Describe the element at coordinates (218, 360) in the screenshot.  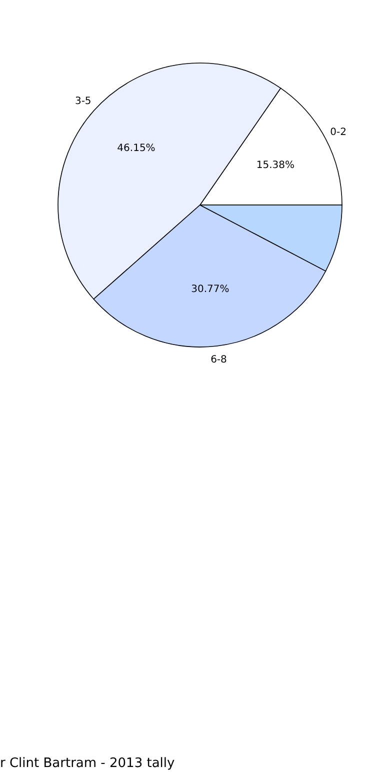
I see `slice-label: 6-8` at that location.